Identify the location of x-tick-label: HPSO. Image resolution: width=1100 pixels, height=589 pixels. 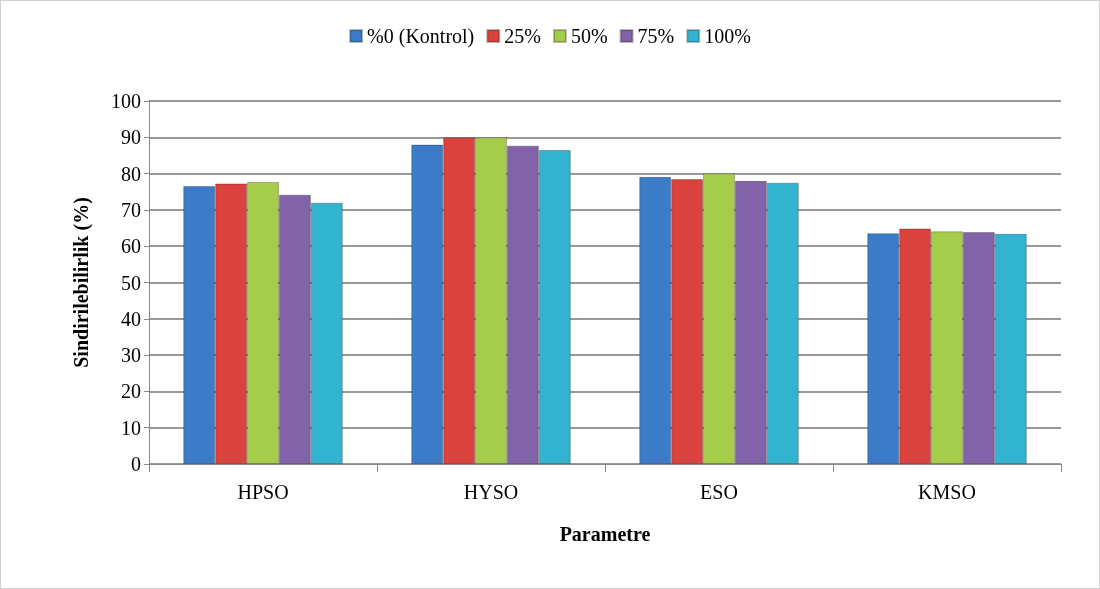
(263, 492).